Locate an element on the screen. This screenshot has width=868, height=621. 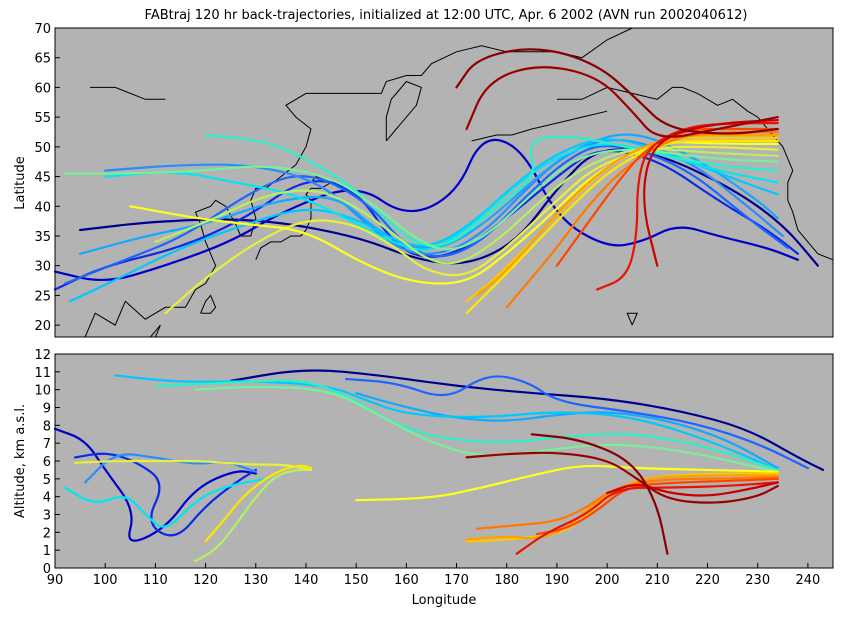
longitude-tick-label: 140 is located at coordinates (306, 580).